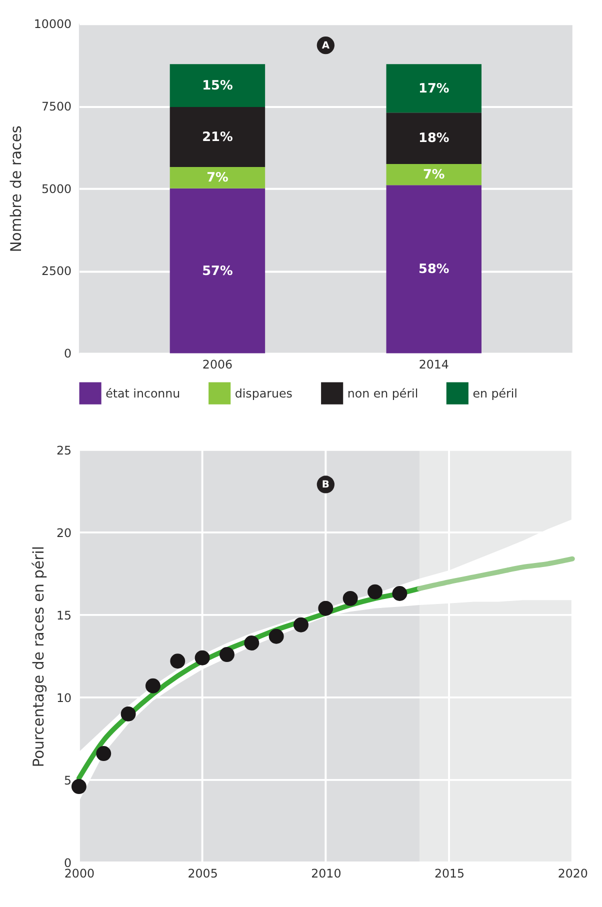 Image resolution: width=602 pixels, height=907 pixels. I want to click on y-tick-label: 20, so click(64, 533).